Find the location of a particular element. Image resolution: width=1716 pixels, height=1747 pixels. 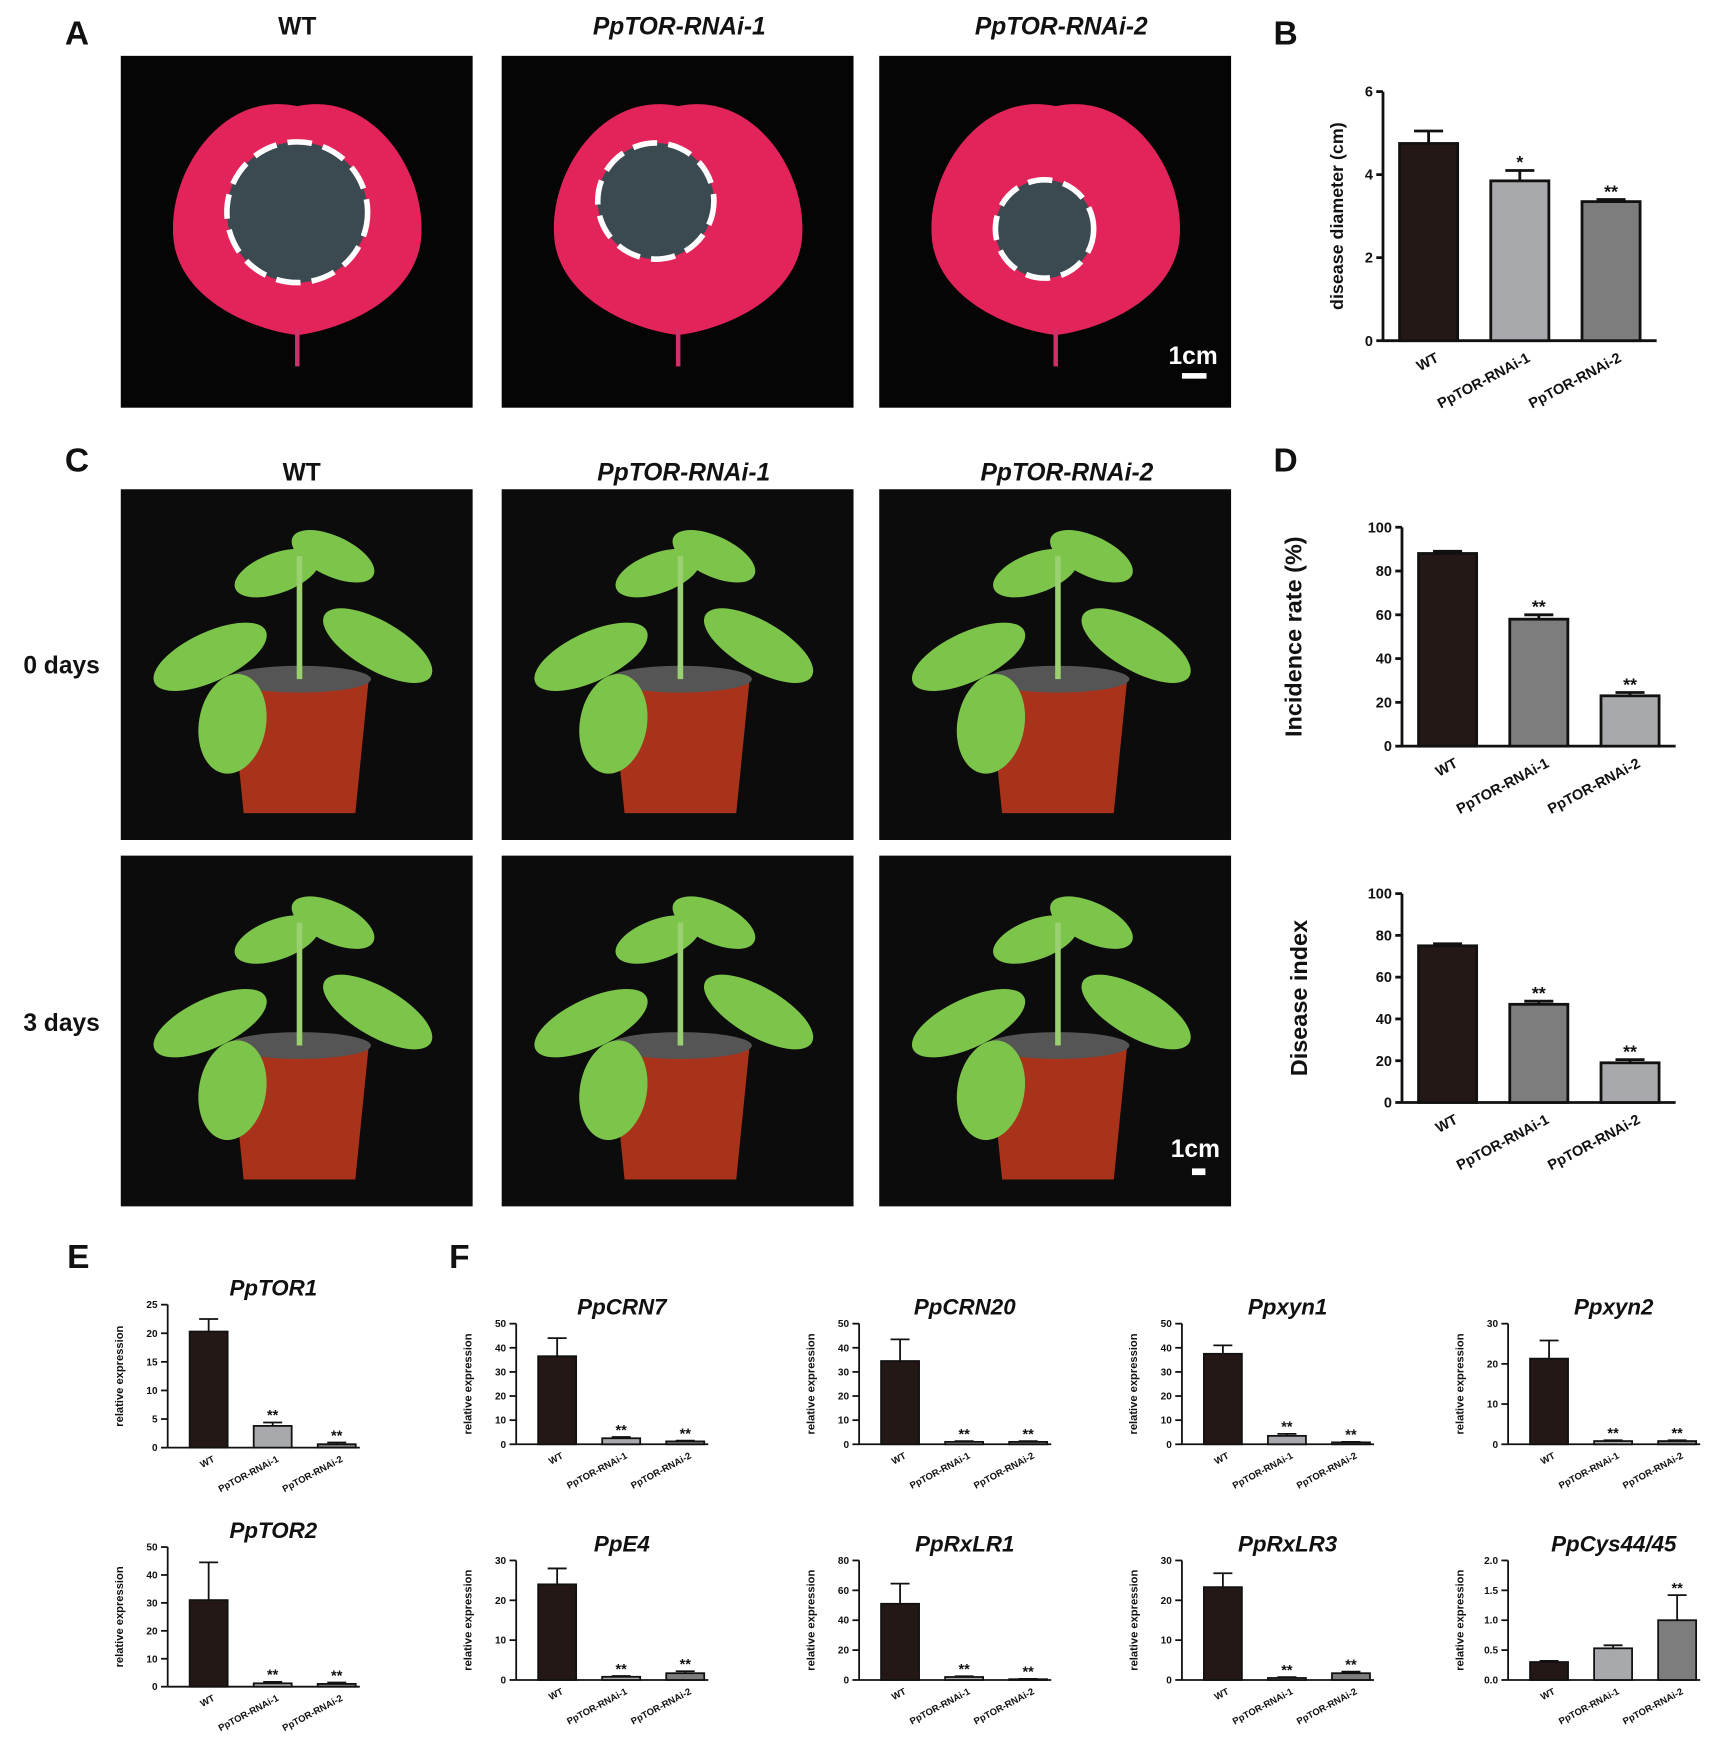

y-axis-label: Disease index is located at coordinates (1299, 998).